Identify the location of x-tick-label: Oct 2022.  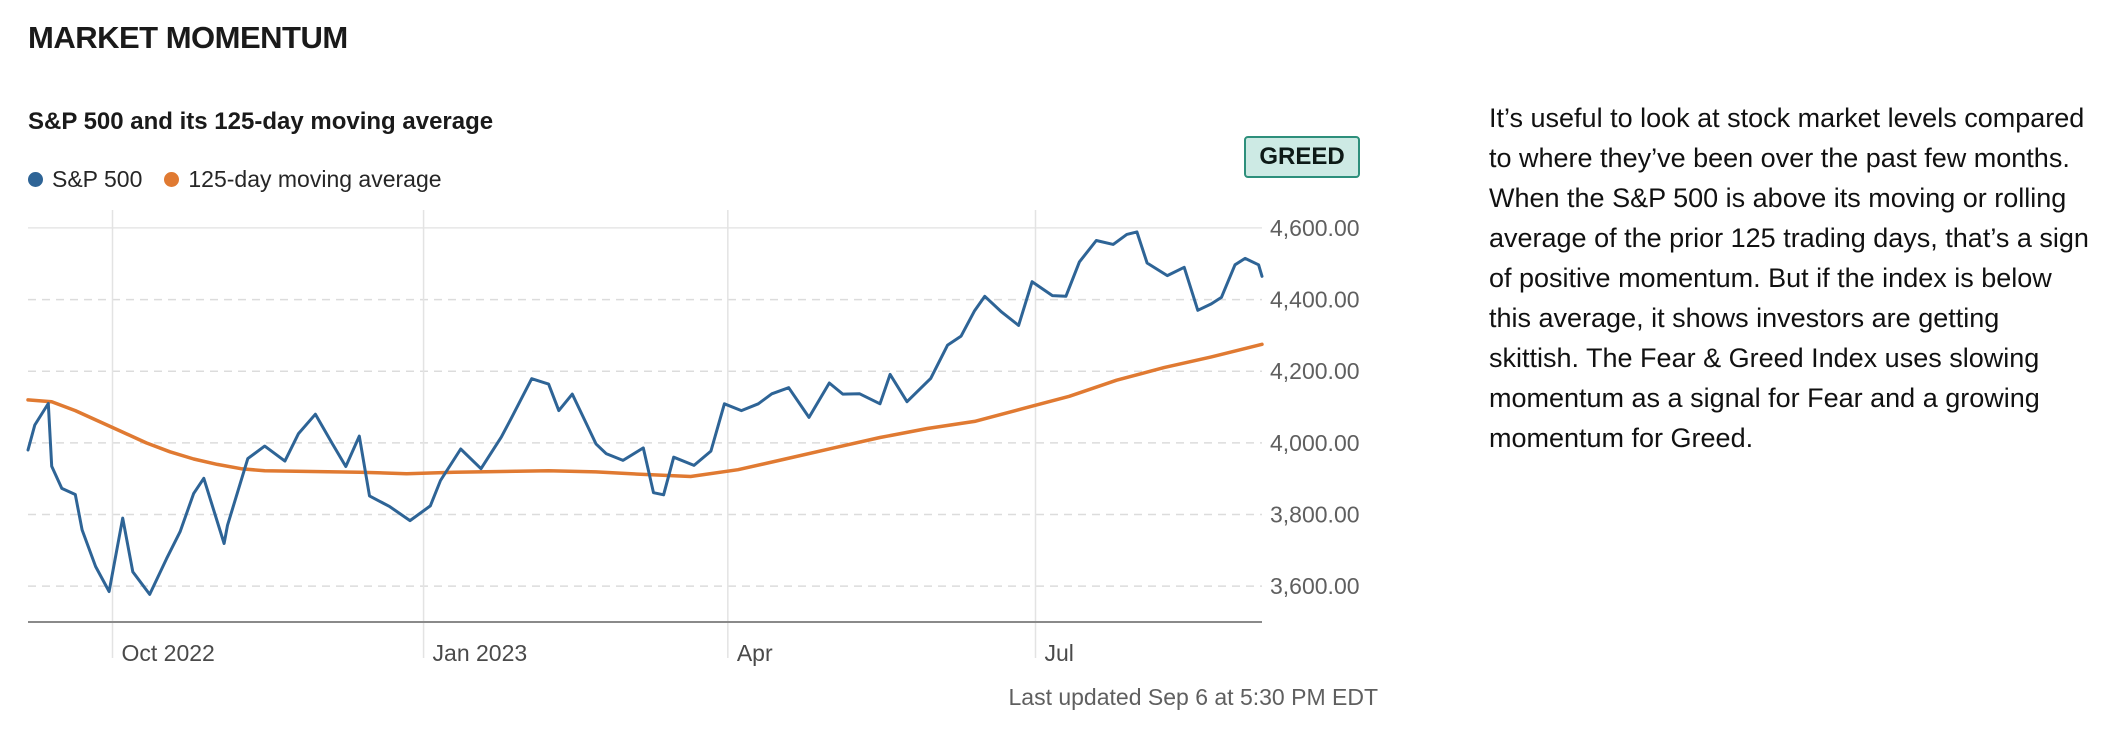
(168, 653).